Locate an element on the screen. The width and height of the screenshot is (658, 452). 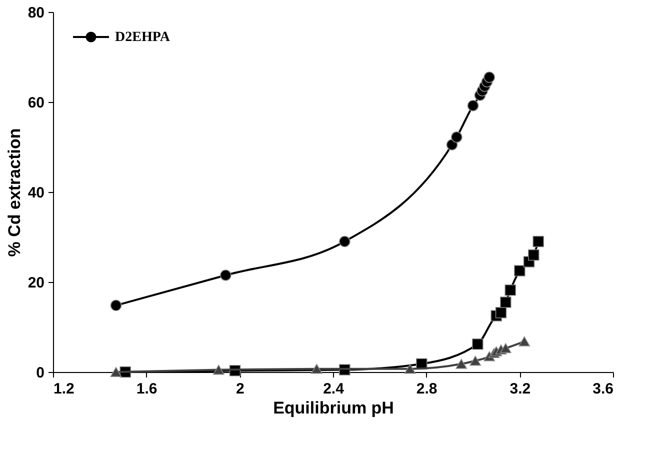
y-tick-label: 20 is located at coordinates (36, 283).